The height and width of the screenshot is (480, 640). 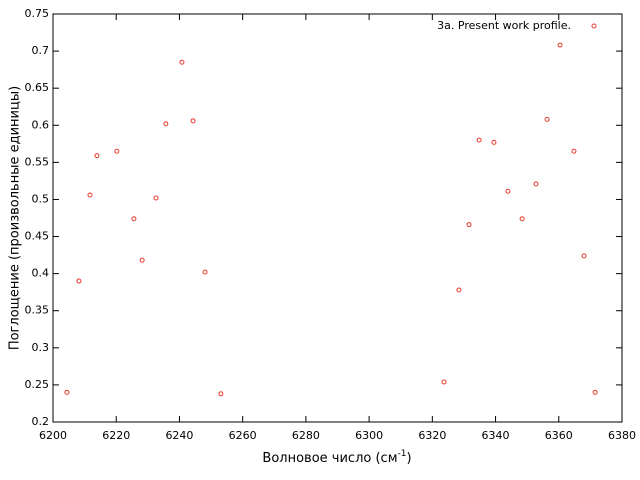 What do you see at coordinates (41, 421) in the screenshot?
I see `y-tick-label: 0.2` at bounding box center [41, 421].